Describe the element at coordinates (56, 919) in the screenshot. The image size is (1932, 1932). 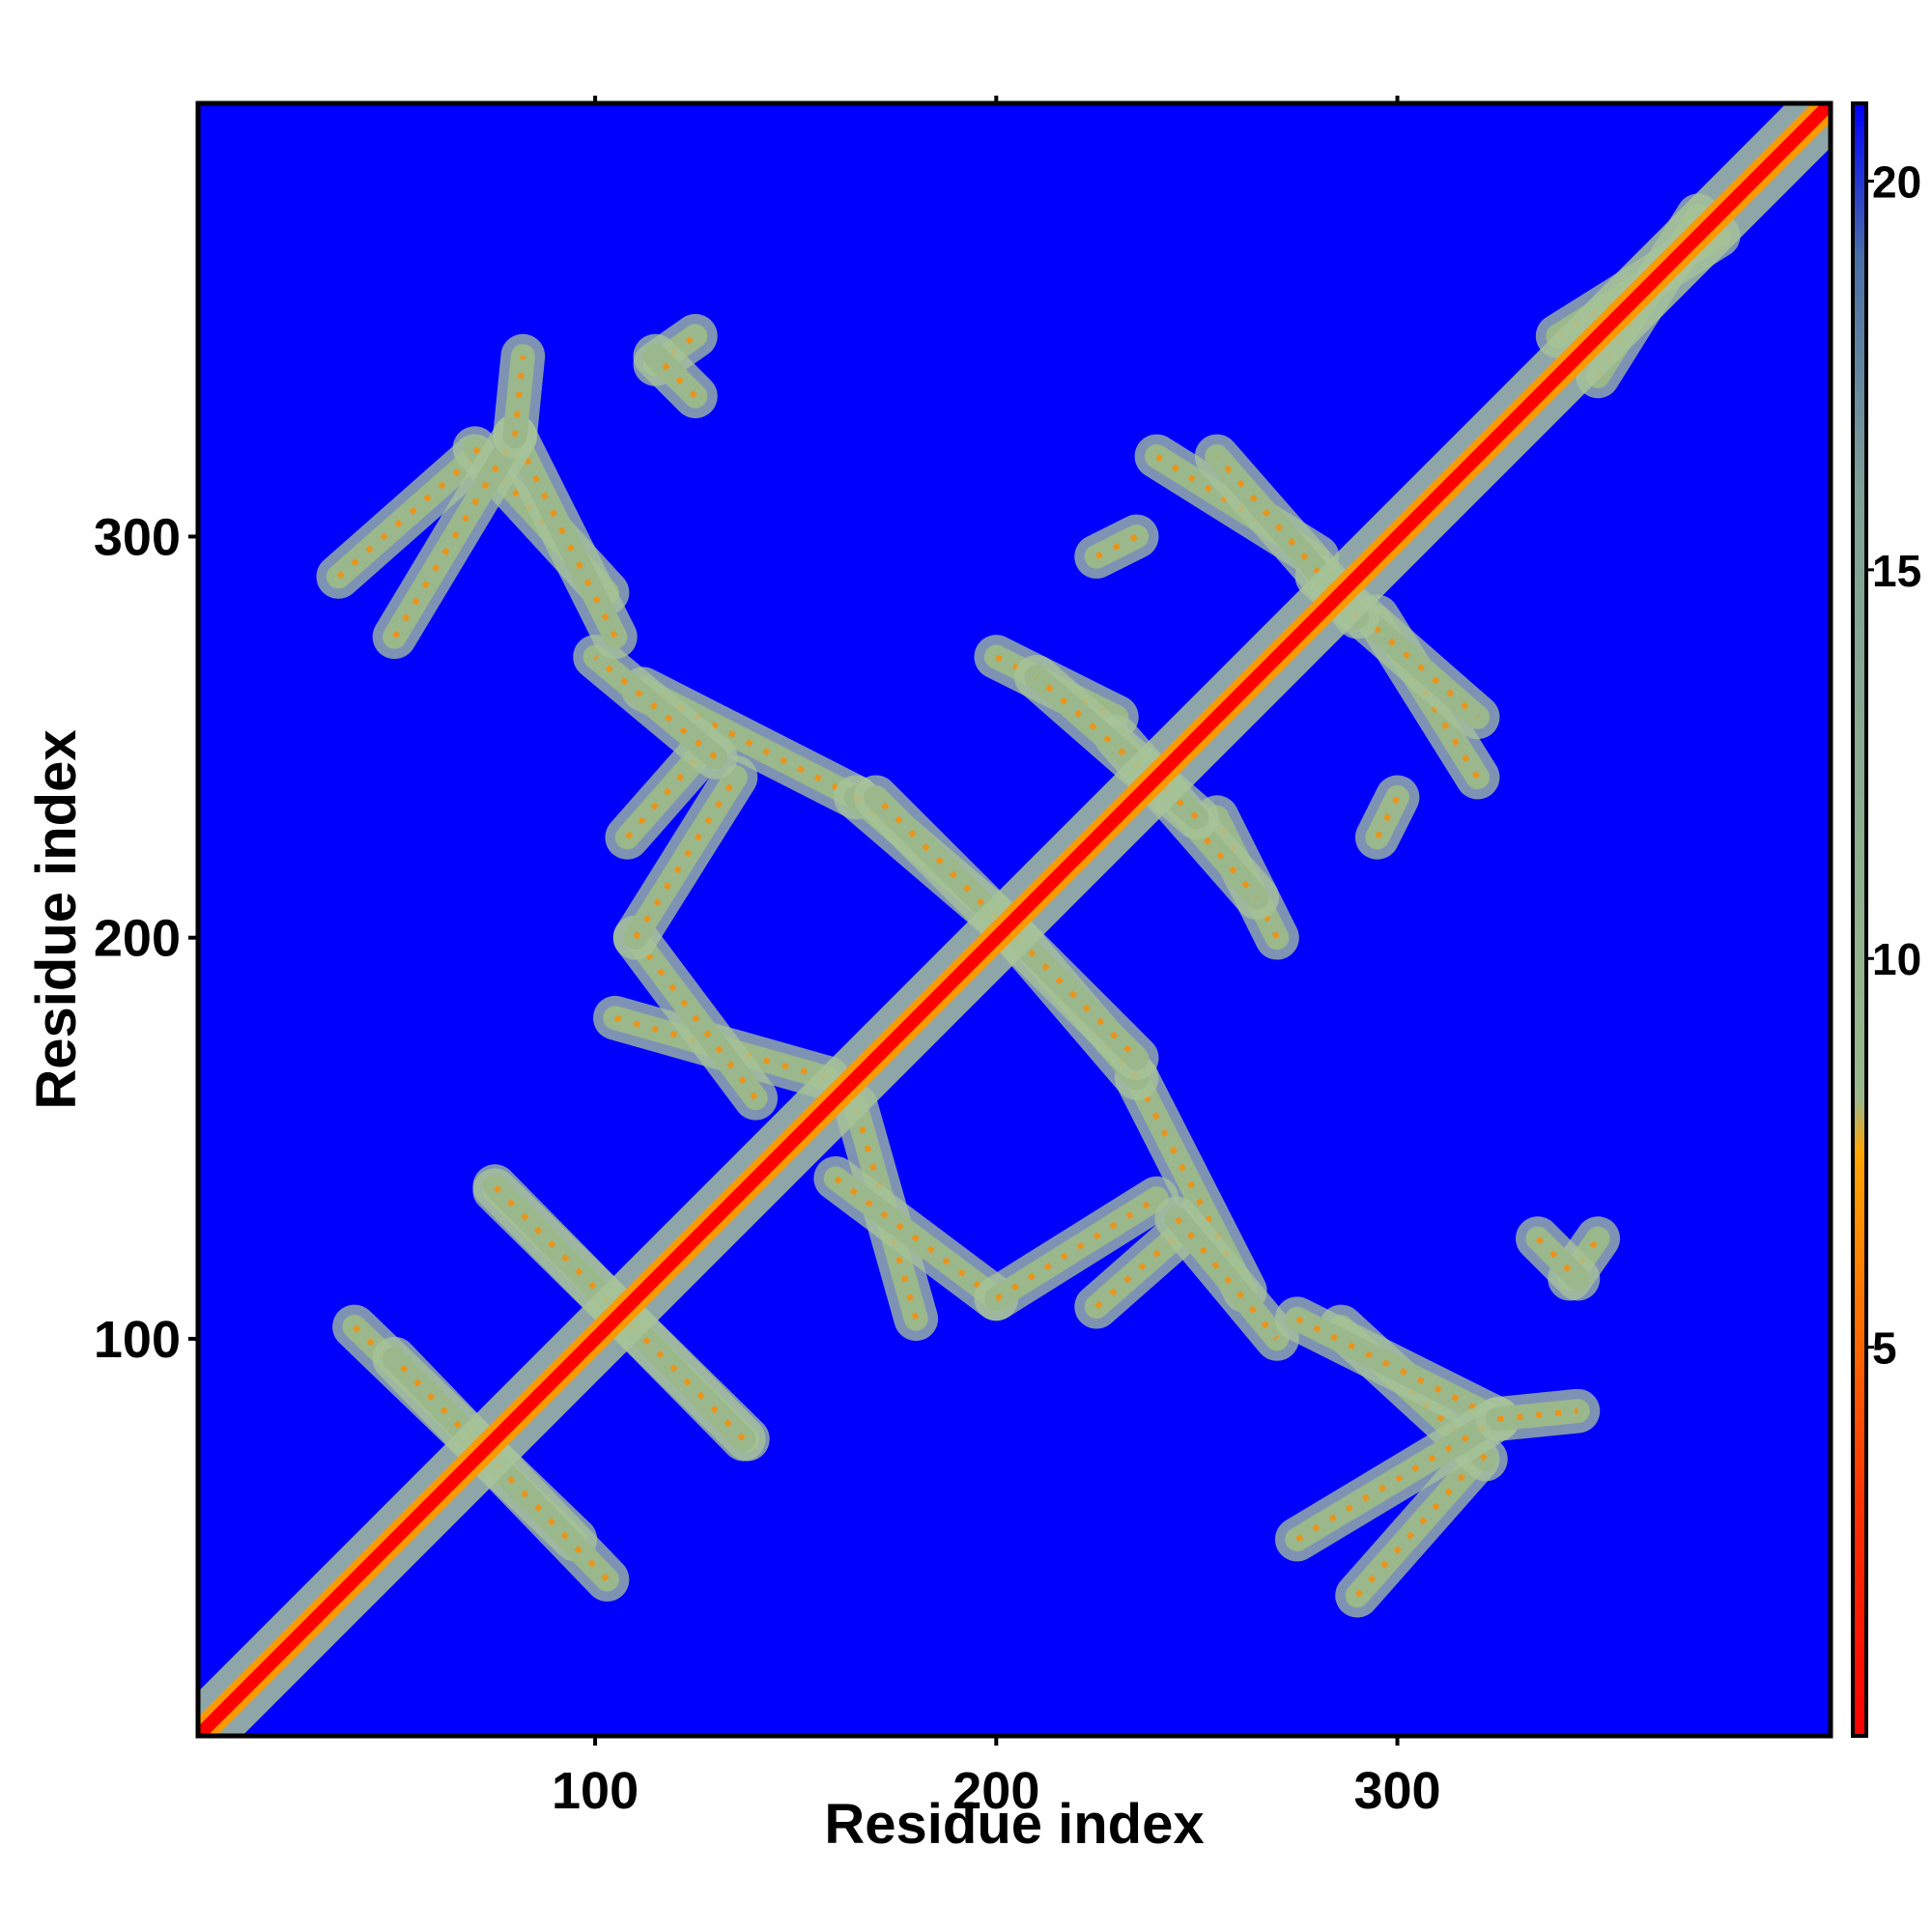
I see `y-axis-title: Residue index` at that location.